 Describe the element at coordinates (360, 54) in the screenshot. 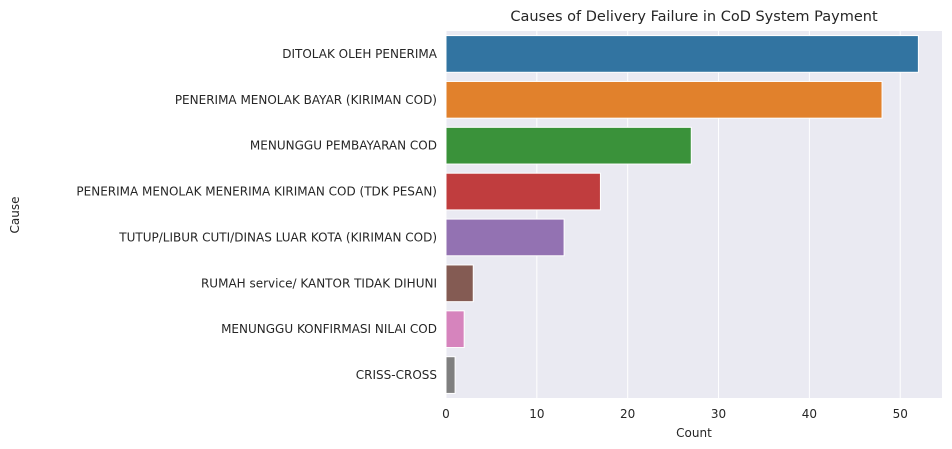

I see `category-label: DITOLAK OLEH PENERIMA` at that location.